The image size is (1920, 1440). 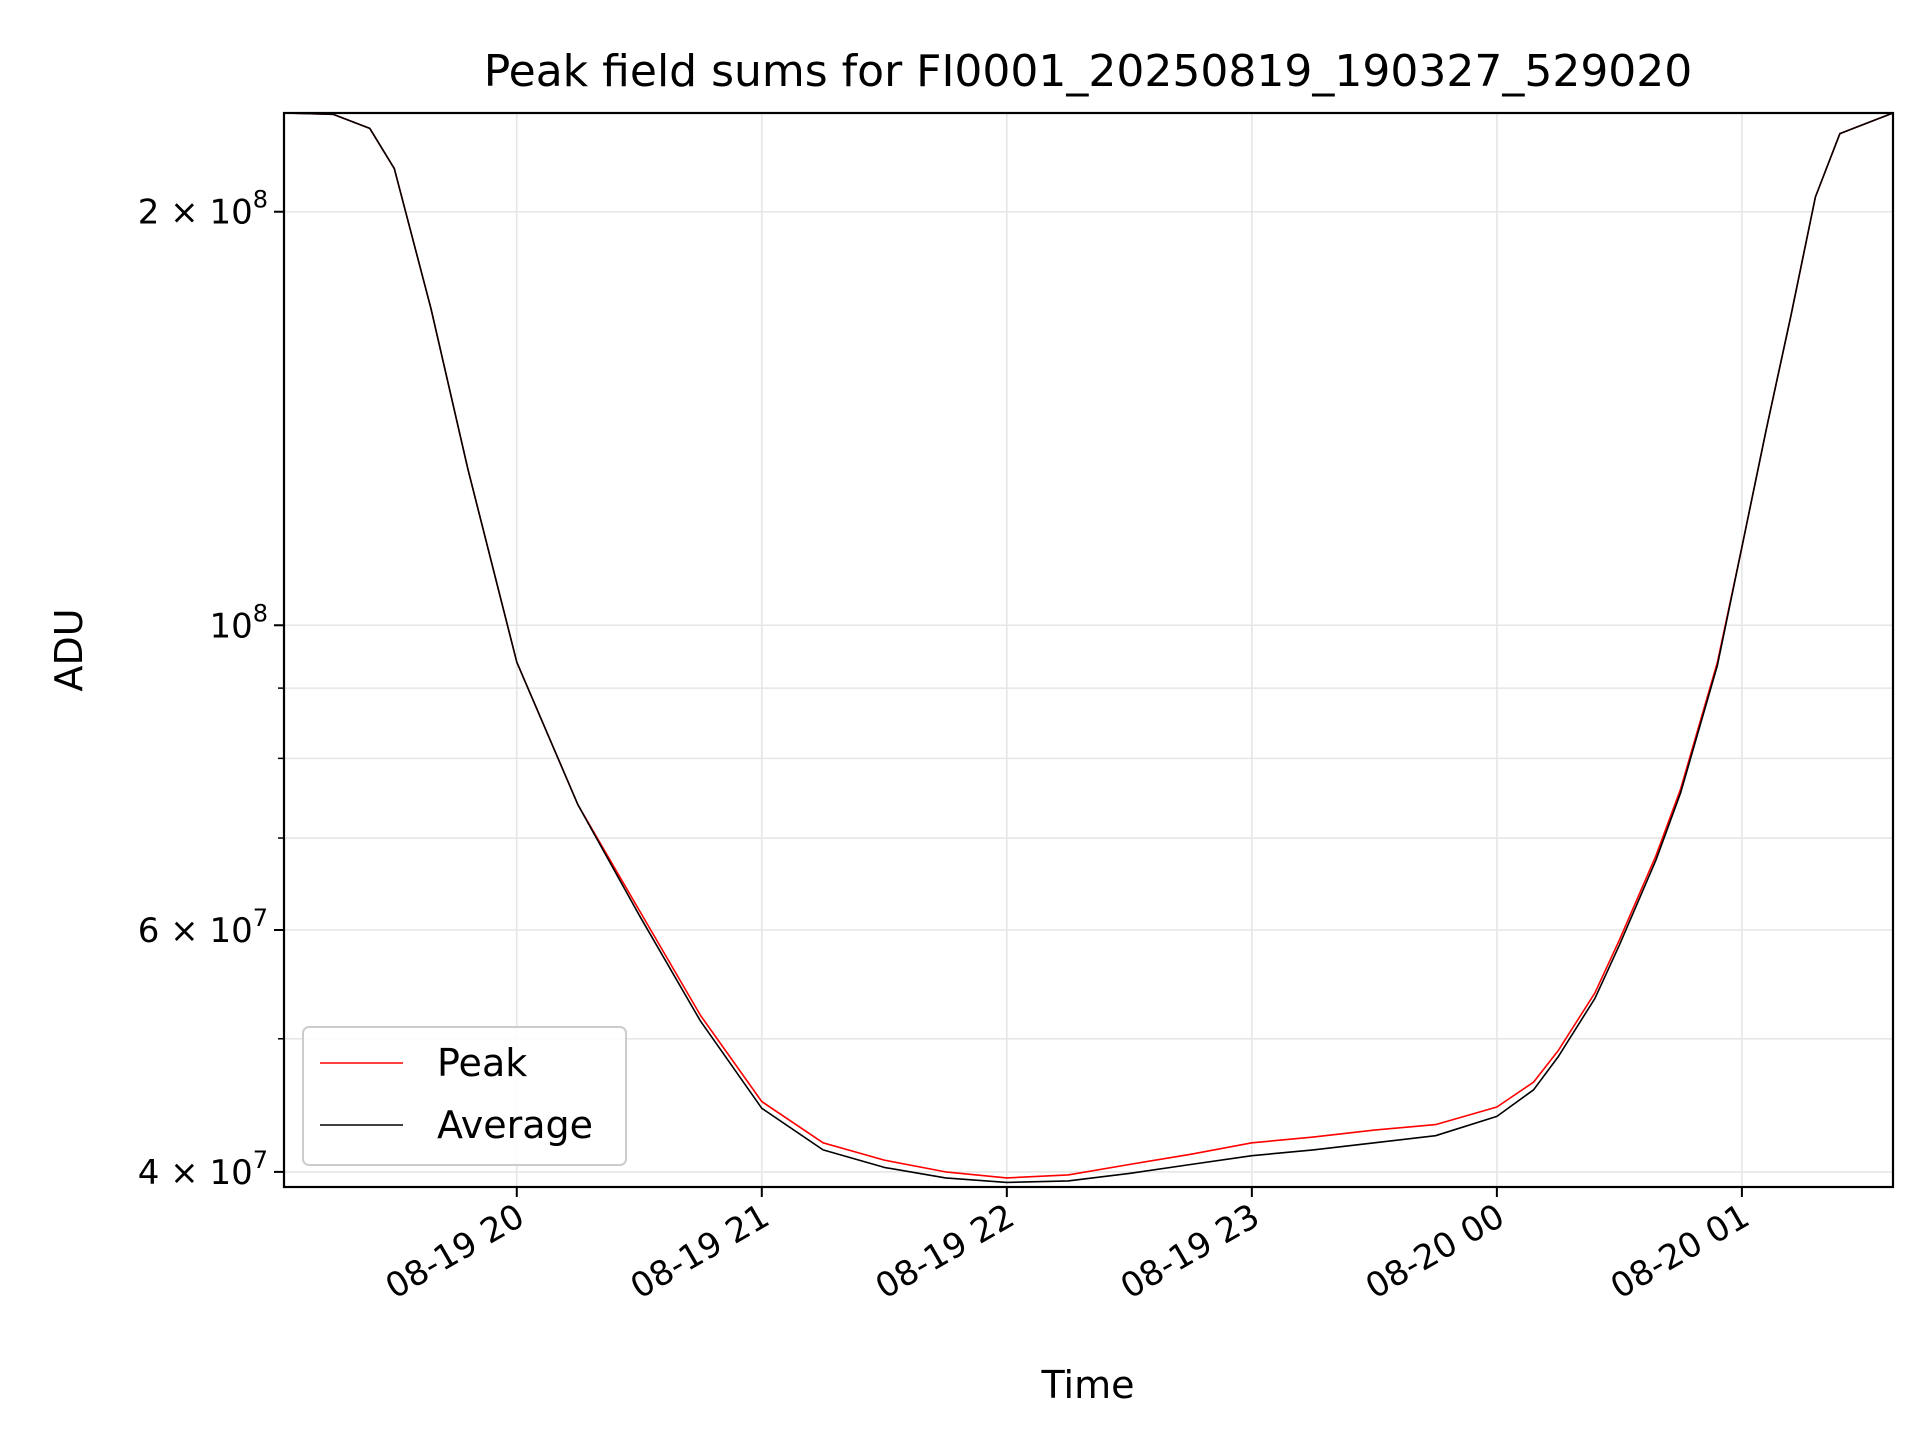 I want to click on y-tick-label: 108, so click(x=238, y=622).